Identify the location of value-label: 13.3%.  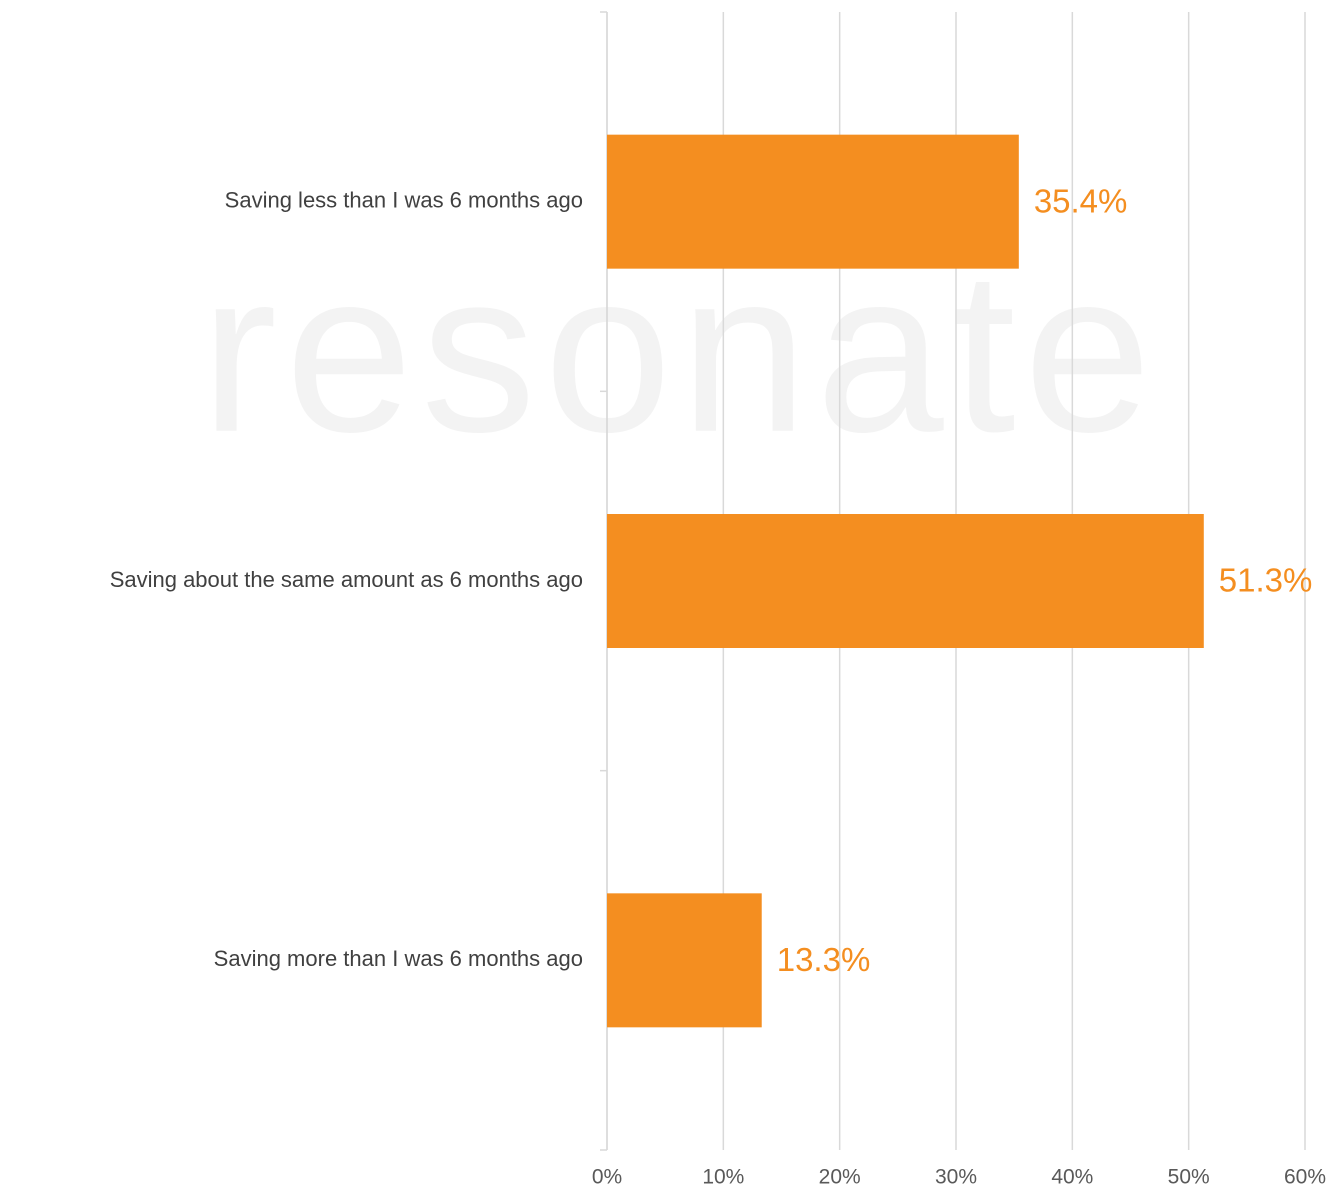
(824, 959).